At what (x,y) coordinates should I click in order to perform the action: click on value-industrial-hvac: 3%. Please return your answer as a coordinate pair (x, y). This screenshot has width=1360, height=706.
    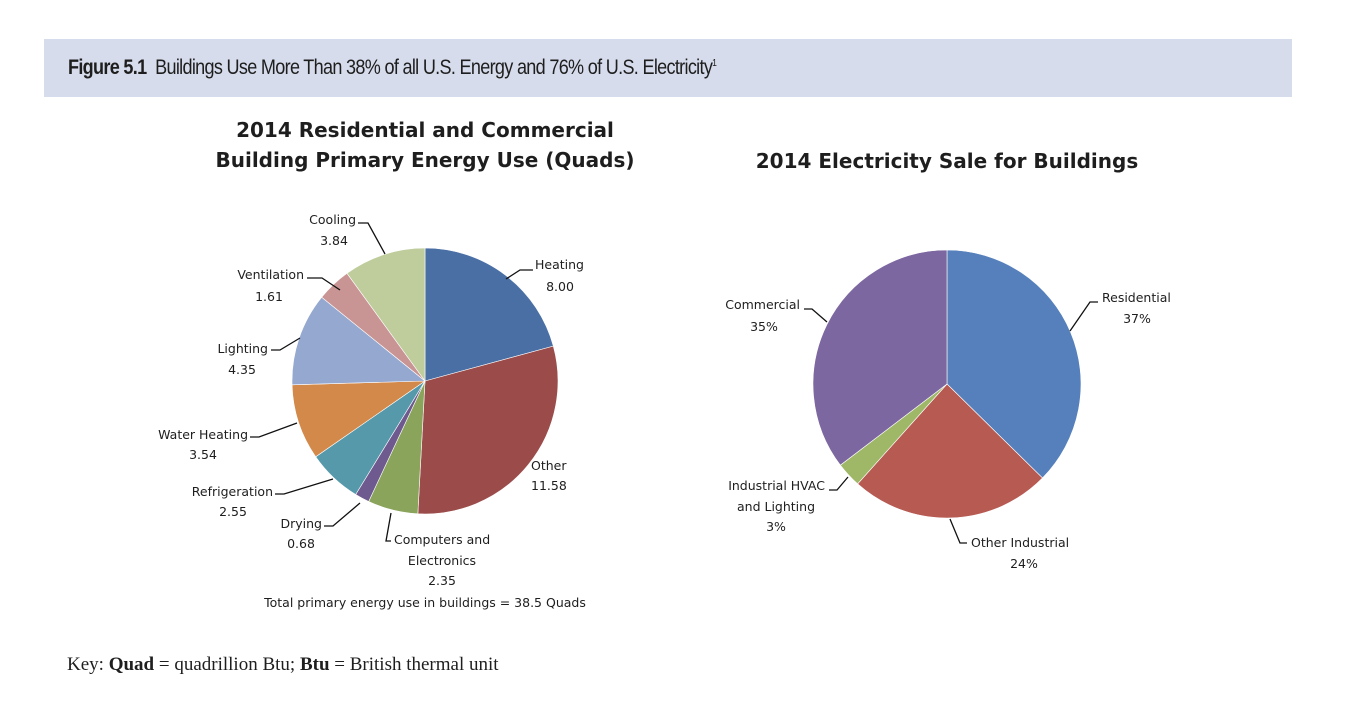
    Looking at the image, I should click on (776, 526).